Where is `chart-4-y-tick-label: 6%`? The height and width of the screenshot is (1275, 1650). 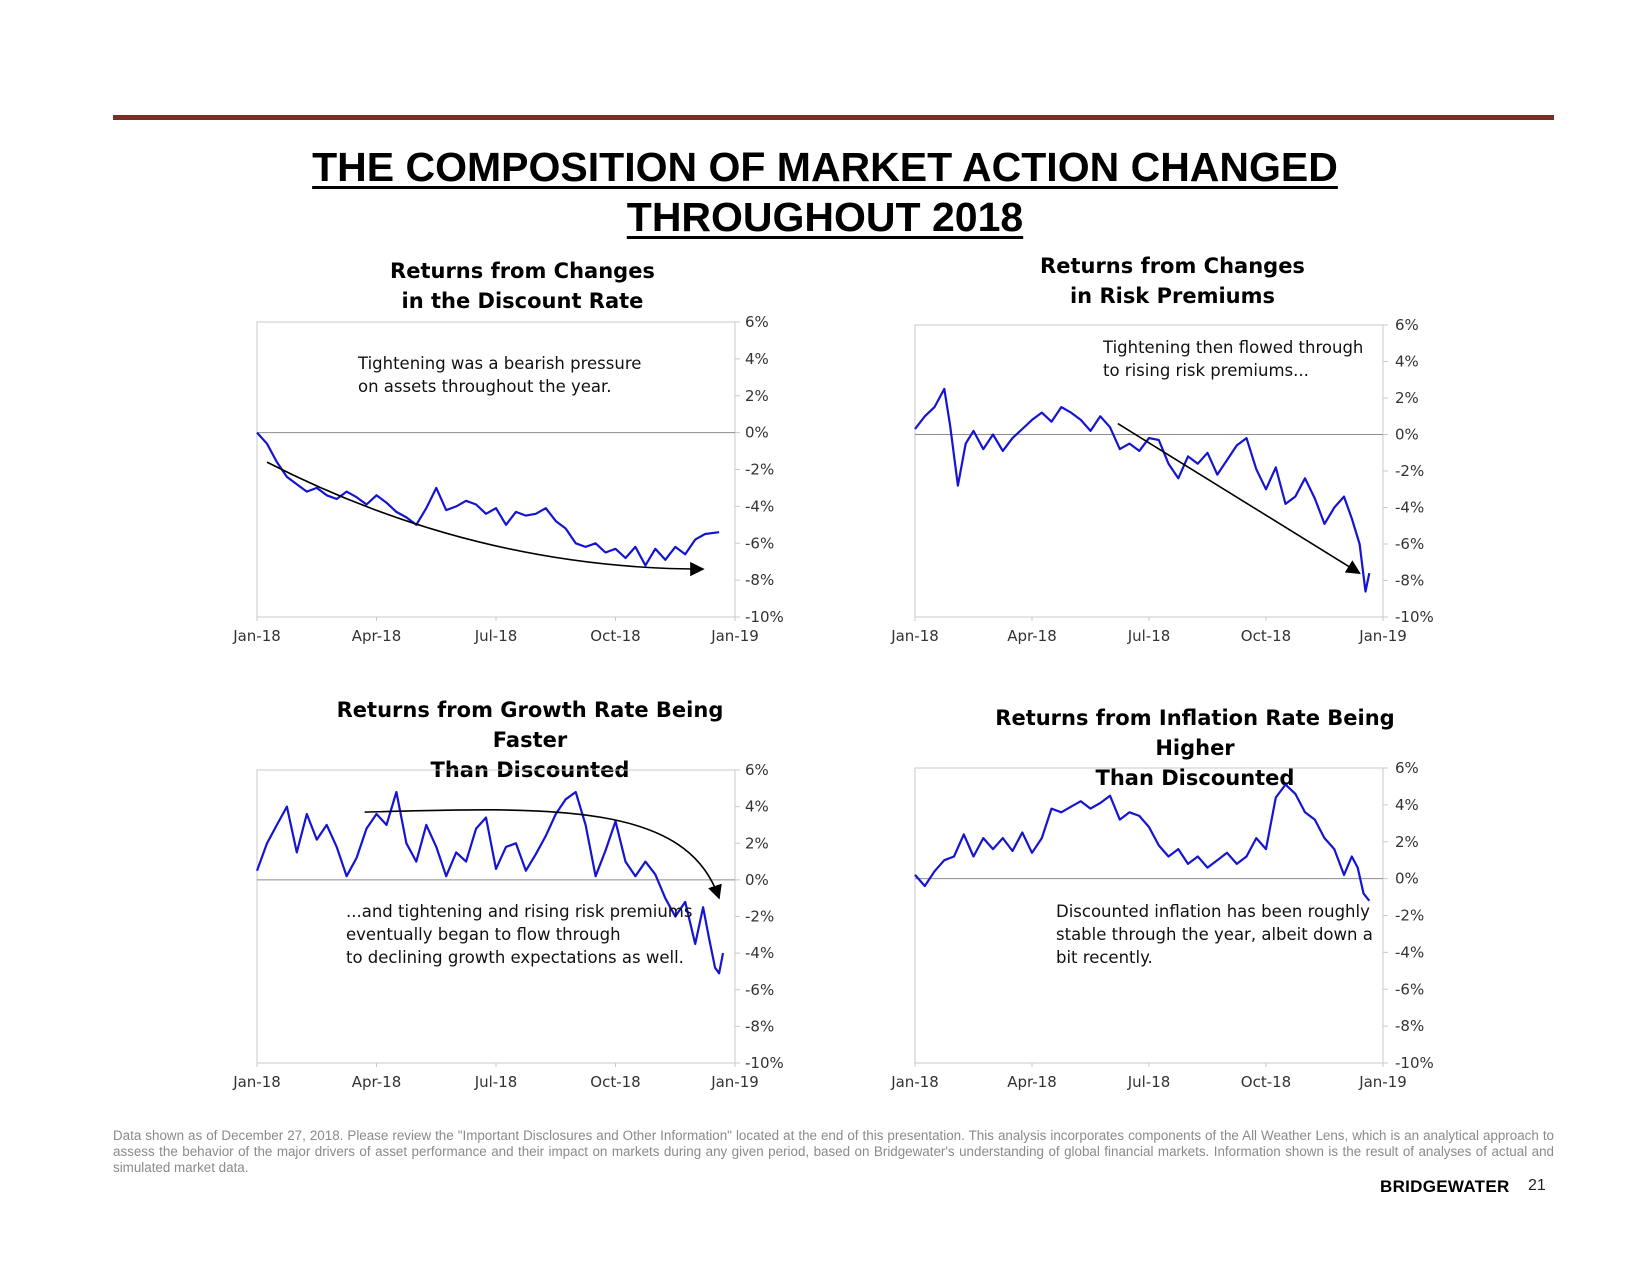
chart-4-y-tick-label: 6% is located at coordinates (1407, 768).